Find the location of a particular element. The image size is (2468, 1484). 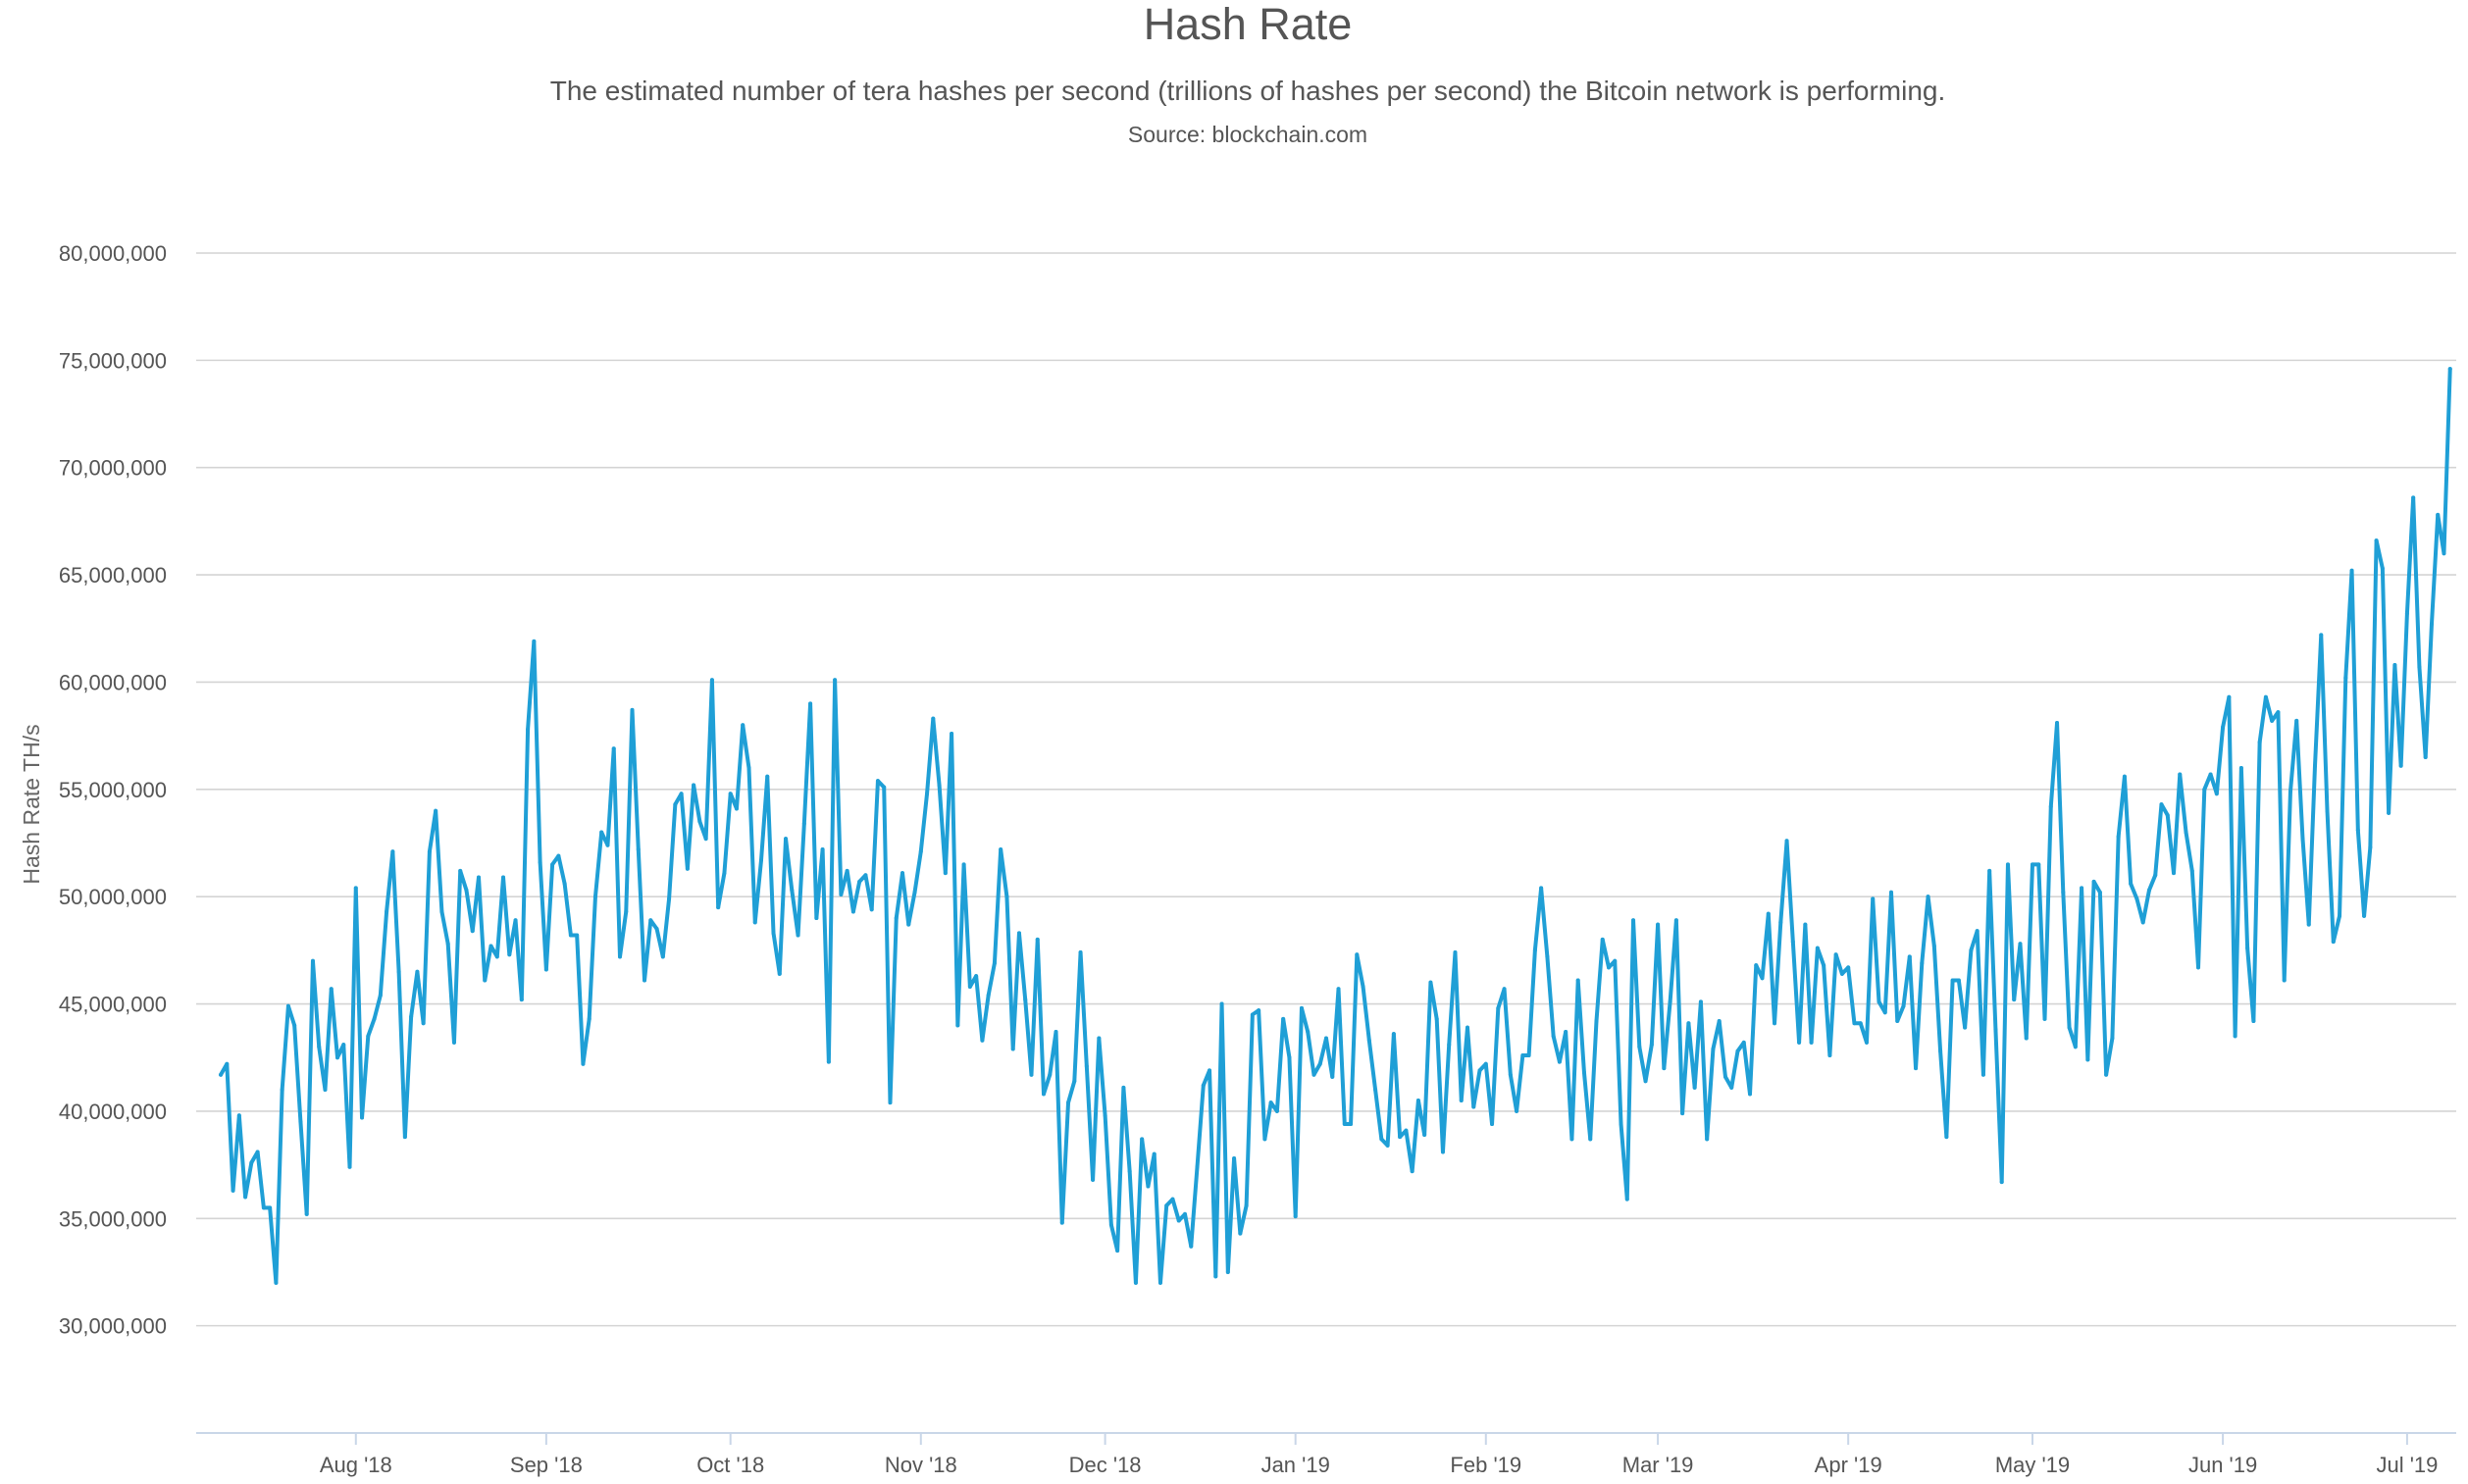

y-tick-label: 55,000,000 is located at coordinates (113, 790).